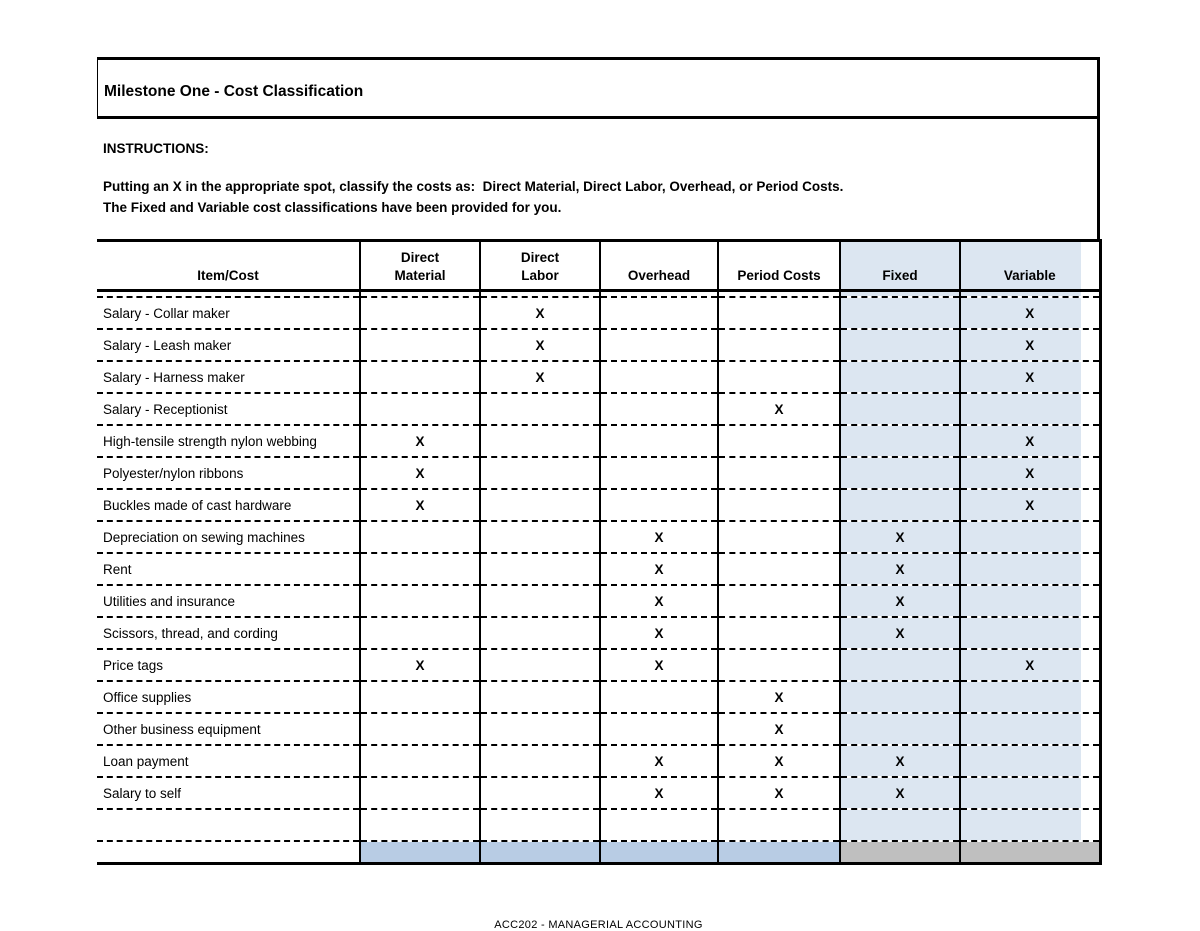  I want to click on item-cost-cell: Salary - Harness maker, so click(228, 376).